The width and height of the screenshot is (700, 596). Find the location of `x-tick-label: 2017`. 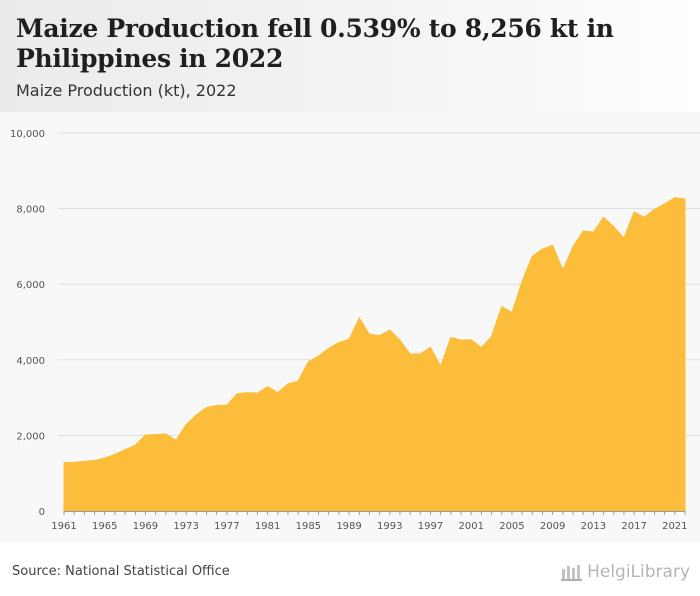

x-tick-label: 2017 is located at coordinates (633, 526).